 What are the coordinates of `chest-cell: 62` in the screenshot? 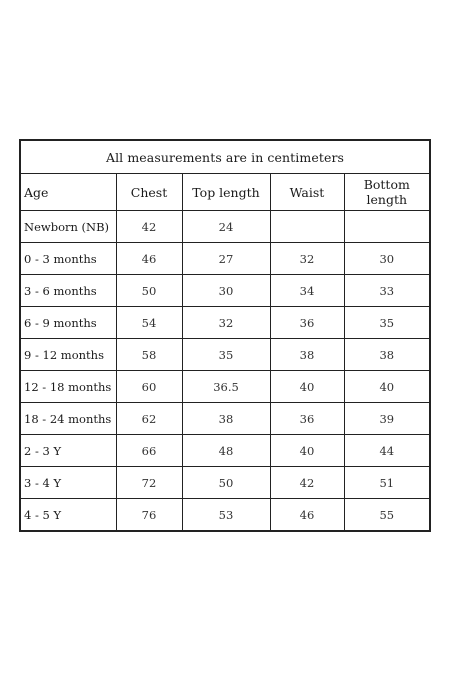 It's located at (149, 418).